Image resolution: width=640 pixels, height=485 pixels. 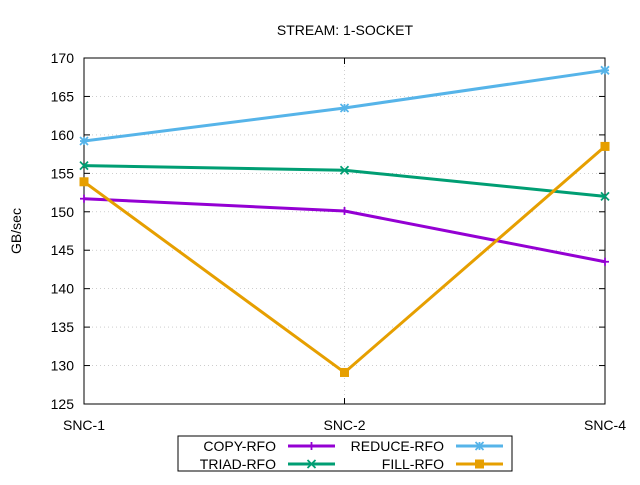 I want to click on y-tick-label: 145, so click(x=63, y=250).